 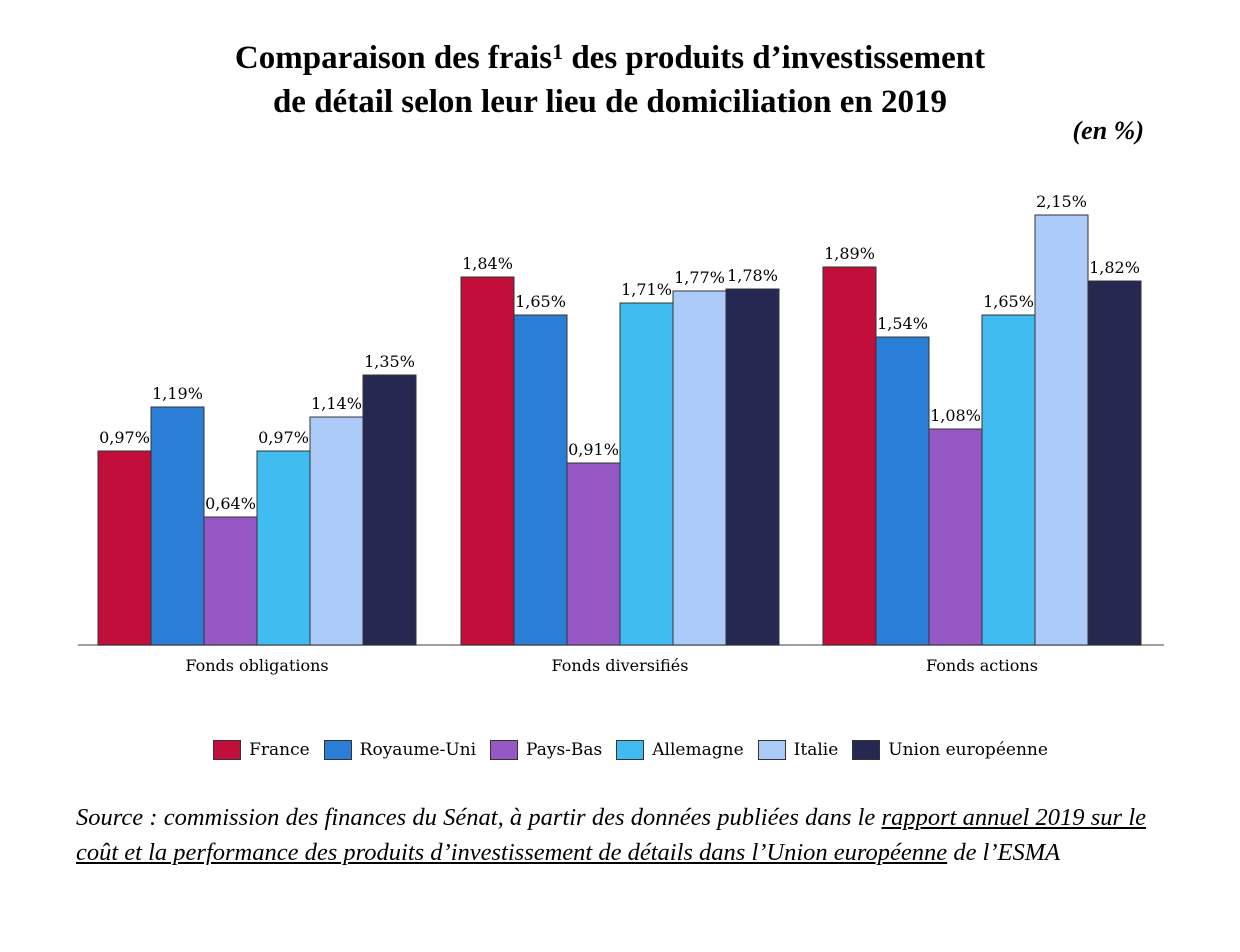 What do you see at coordinates (389, 361) in the screenshot?
I see `data-label-union-europeenne-fonds-obligations: 1,35%` at bounding box center [389, 361].